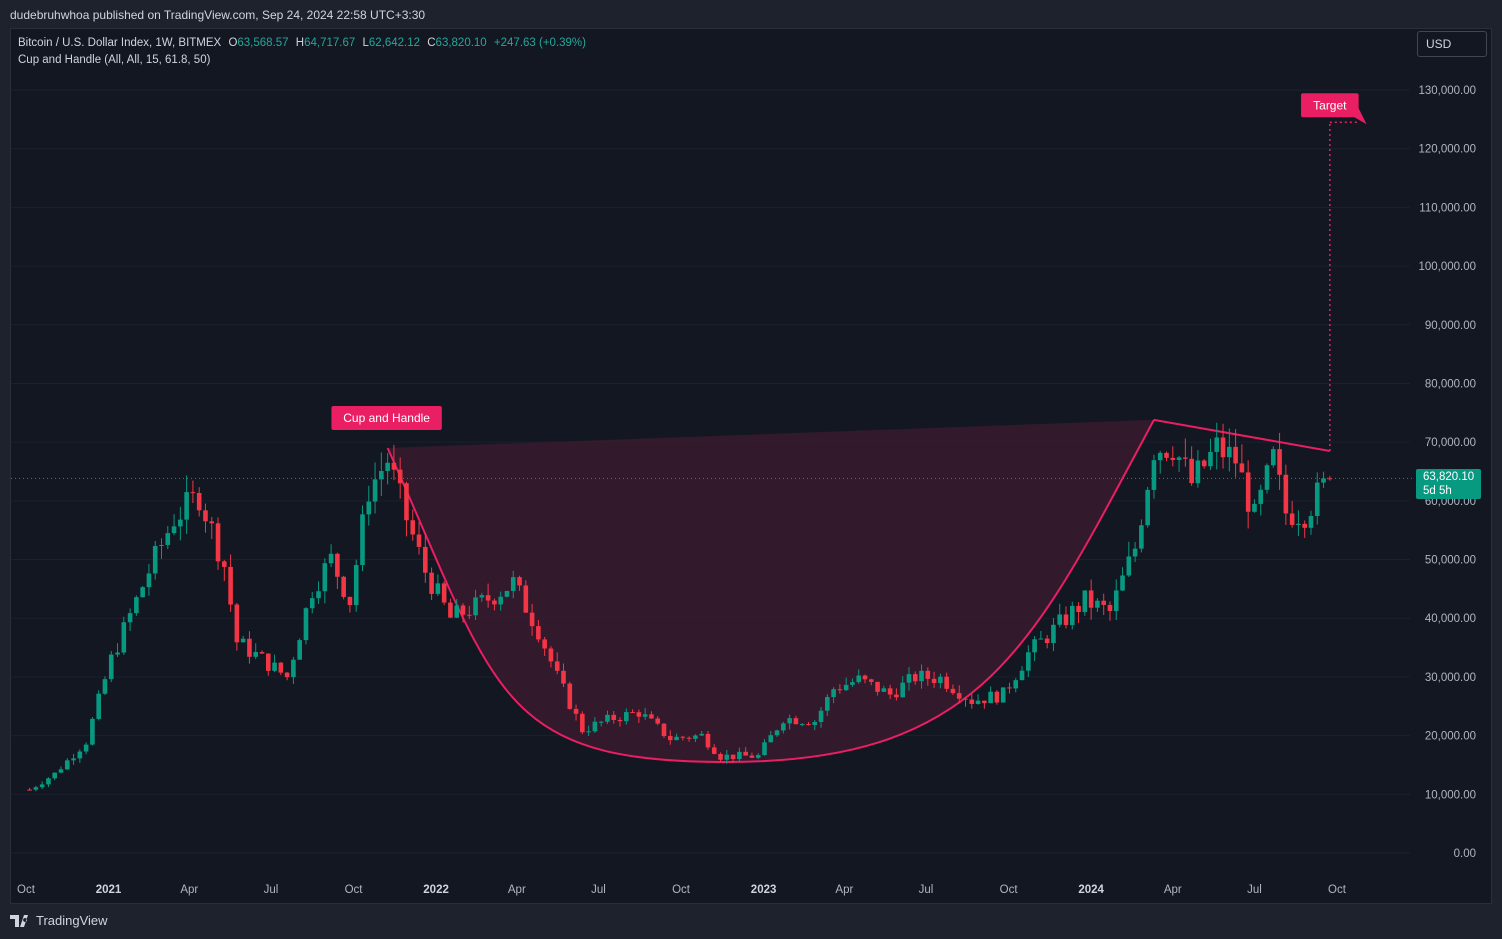  Describe the element at coordinates (1450, 619) in the screenshot. I see `price-tick-label: 40,000.00` at that location.